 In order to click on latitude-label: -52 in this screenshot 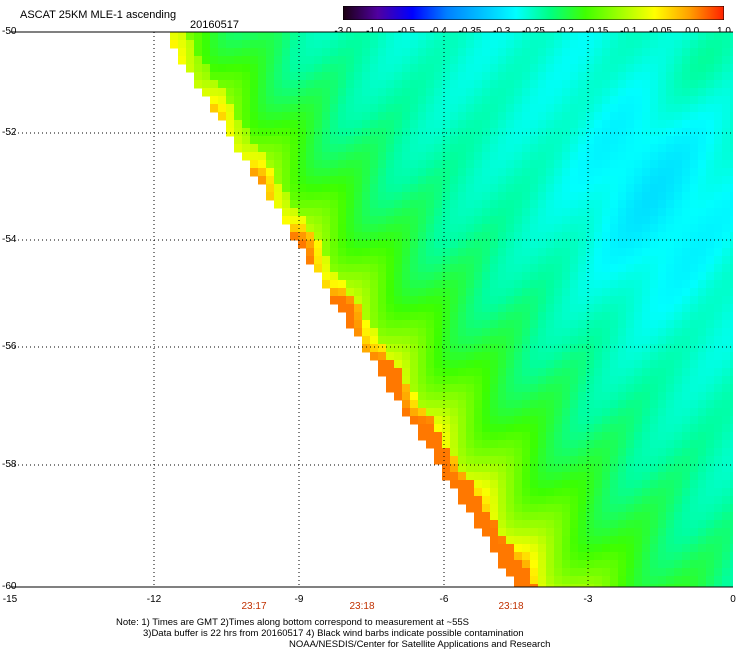, I will do `click(9, 132)`.